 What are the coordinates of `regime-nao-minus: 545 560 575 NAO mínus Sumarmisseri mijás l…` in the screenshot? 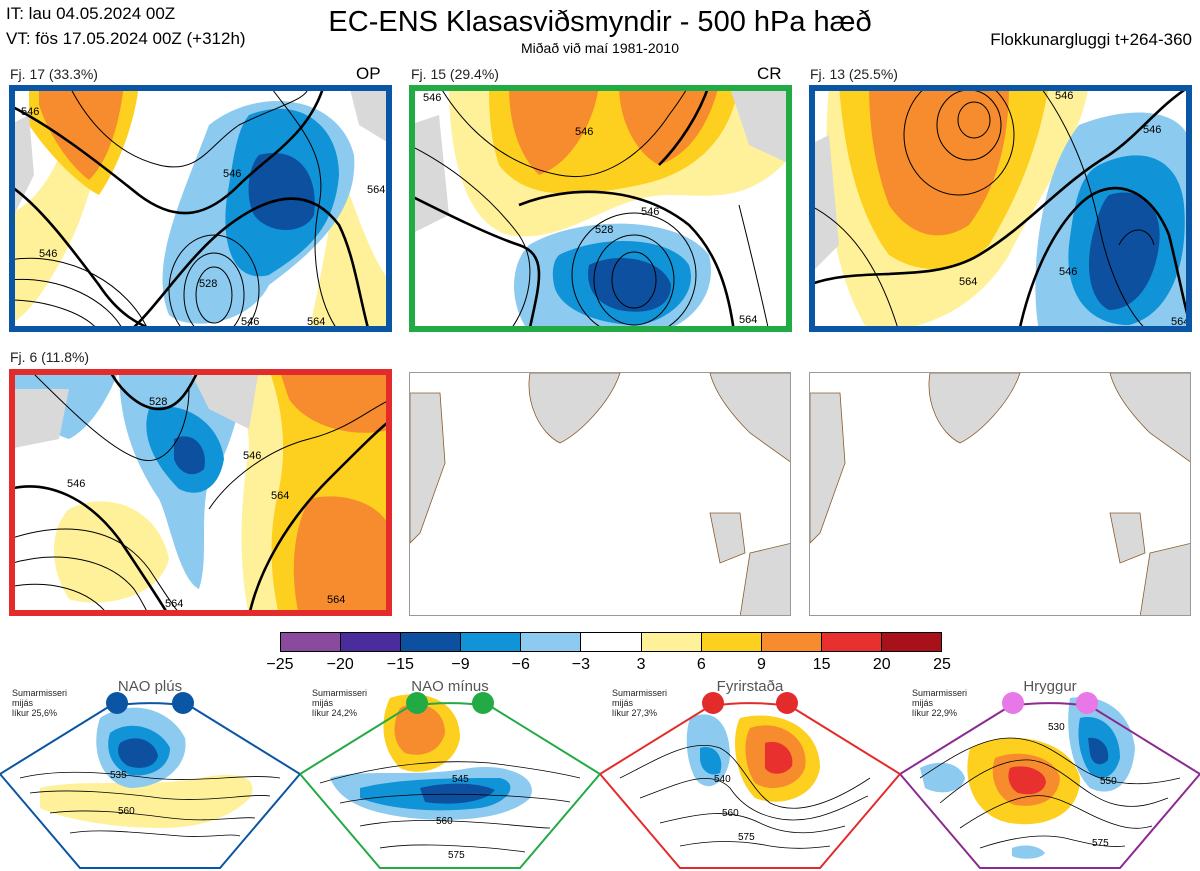 It's located at (450, 774).